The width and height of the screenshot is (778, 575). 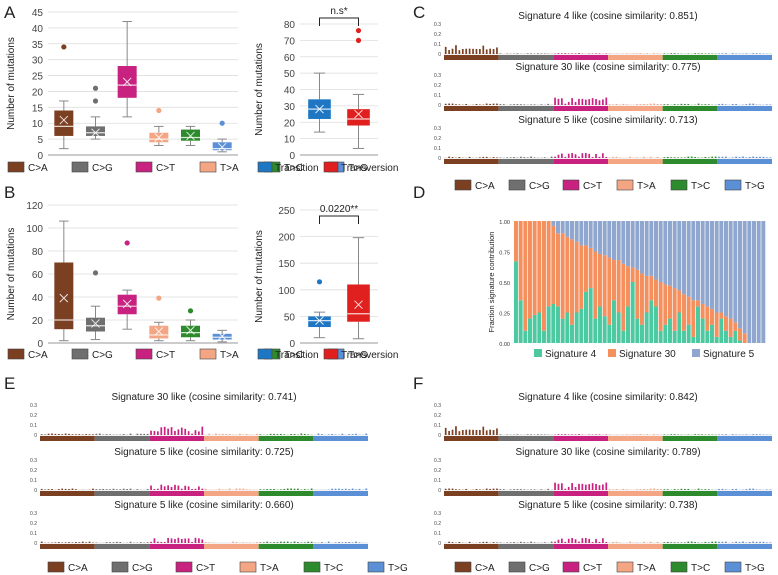 I want to click on legend-item-transition: Transition, so click(x=288, y=167).